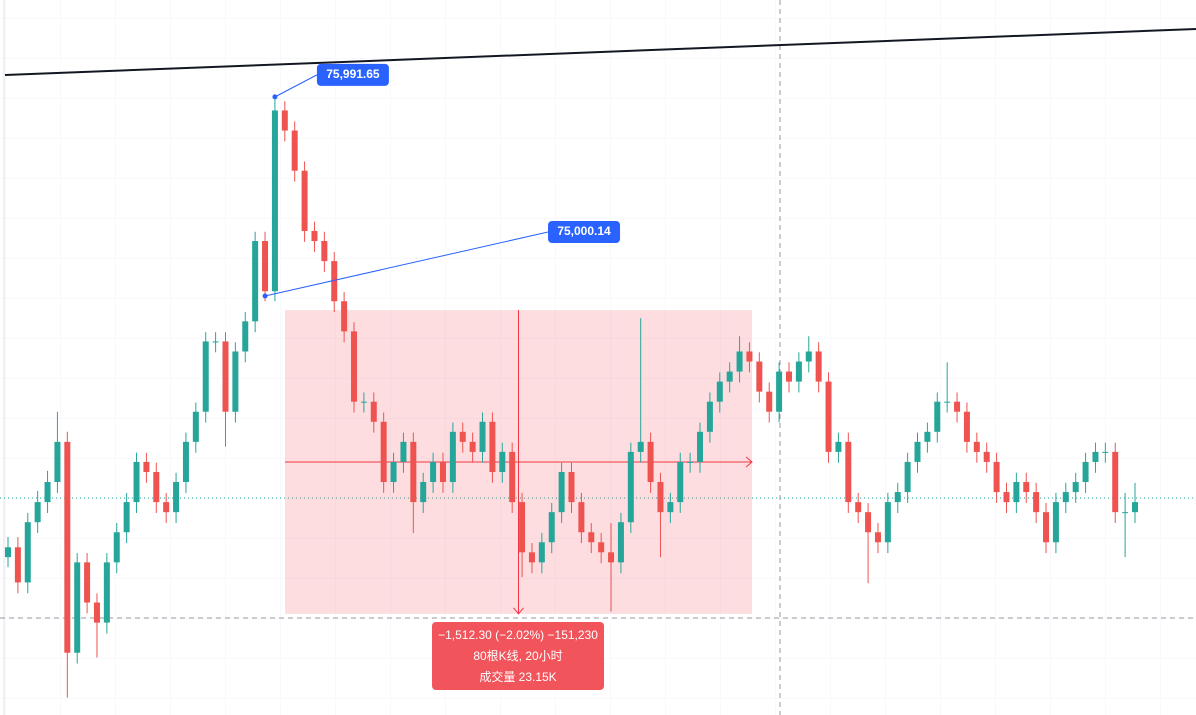 Image resolution: width=1196 pixels, height=715 pixels. Describe the element at coordinates (600, 52) in the screenshot. I see `trend-line` at that location.